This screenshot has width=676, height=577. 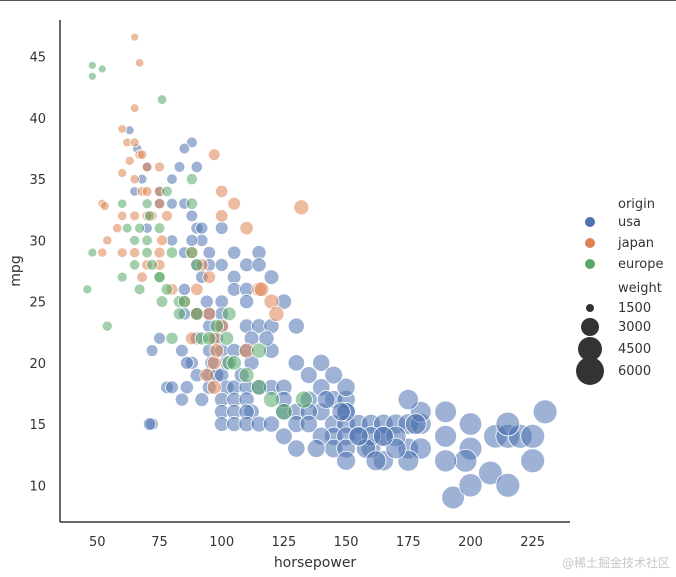 What do you see at coordinates (346, 542) in the screenshot?
I see `x-tick-label: 150` at bounding box center [346, 542].